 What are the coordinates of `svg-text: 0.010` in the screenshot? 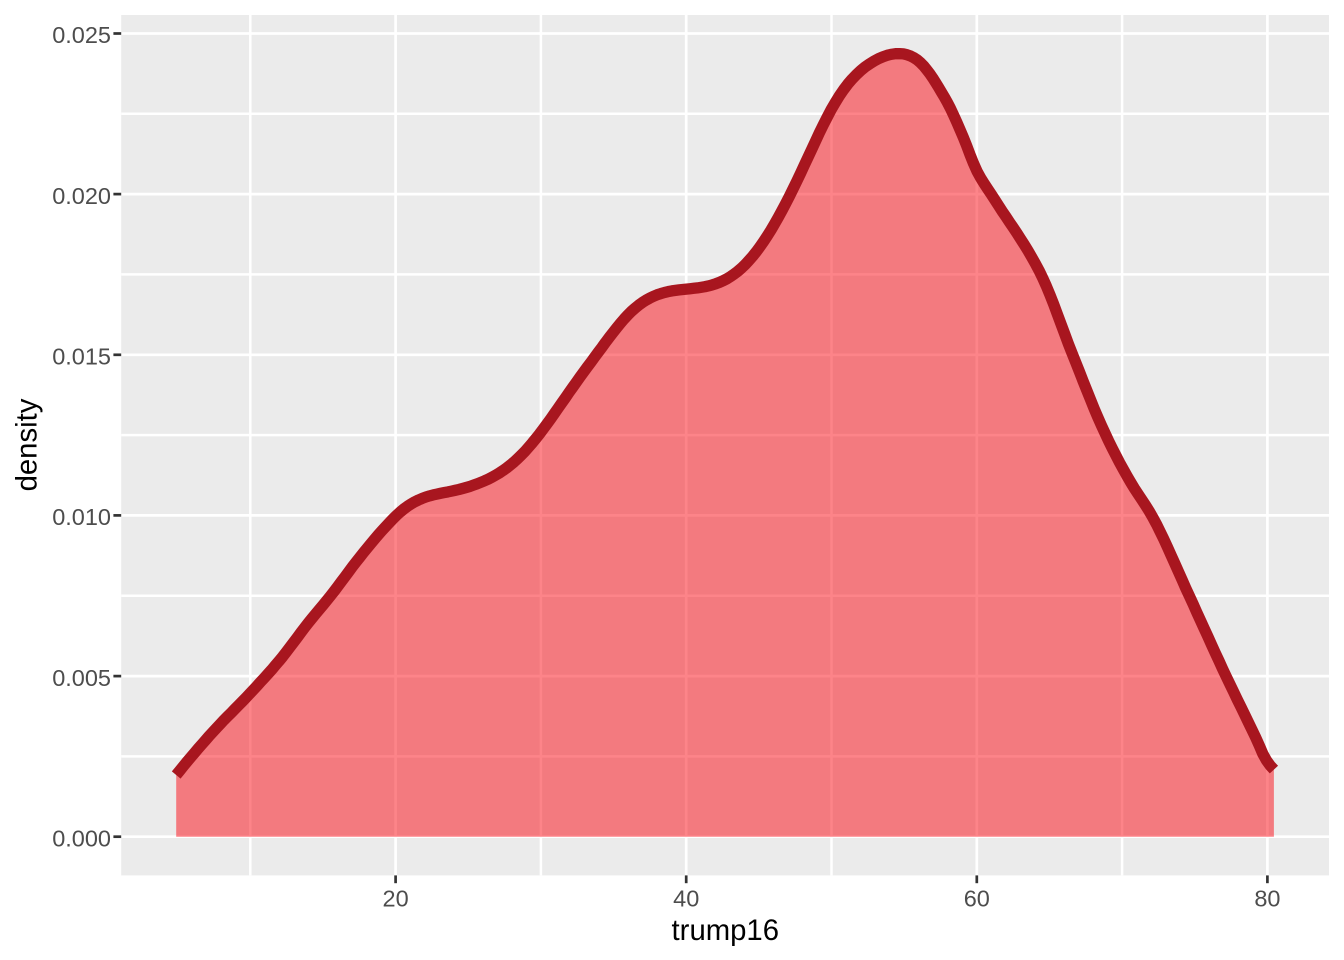 It's located at (81, 517).